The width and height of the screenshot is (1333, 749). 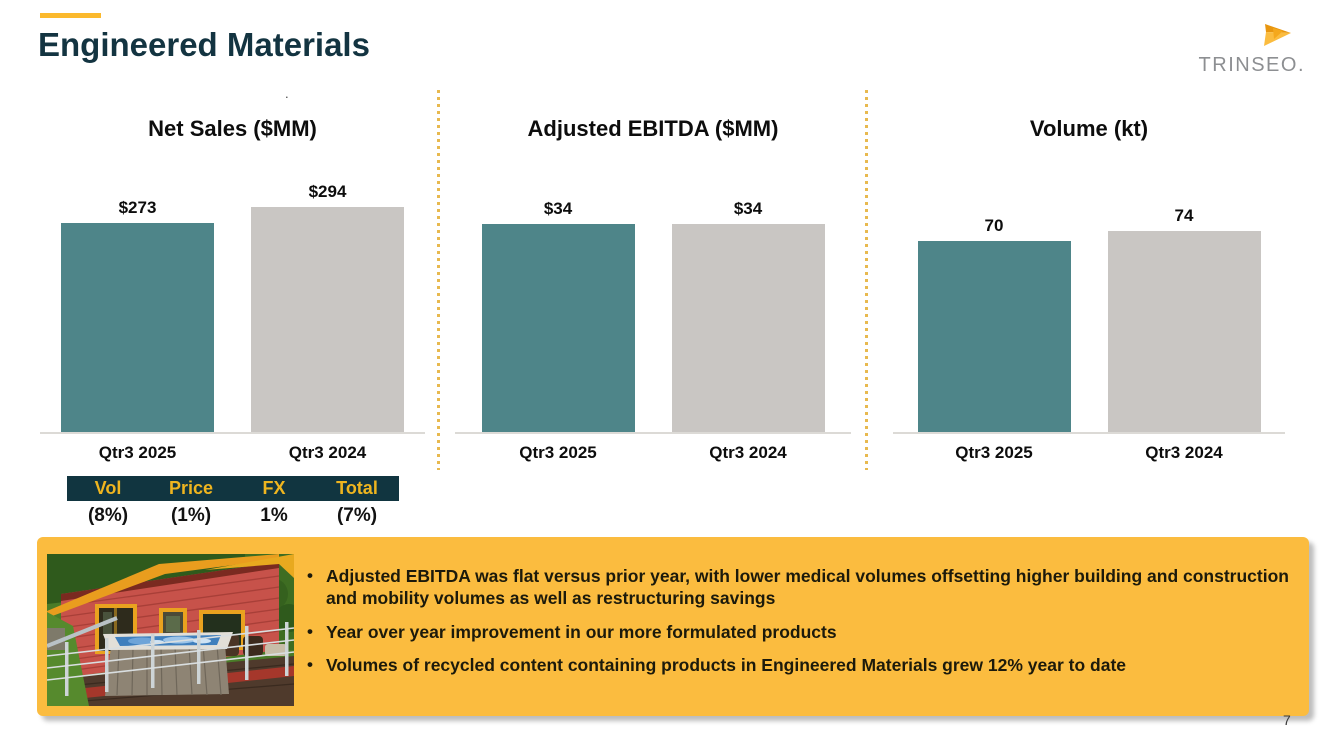 What do you see at coordinates (70, 15) in the screenshot?
I see `title-accent-line` at bounding box center [70, 15].